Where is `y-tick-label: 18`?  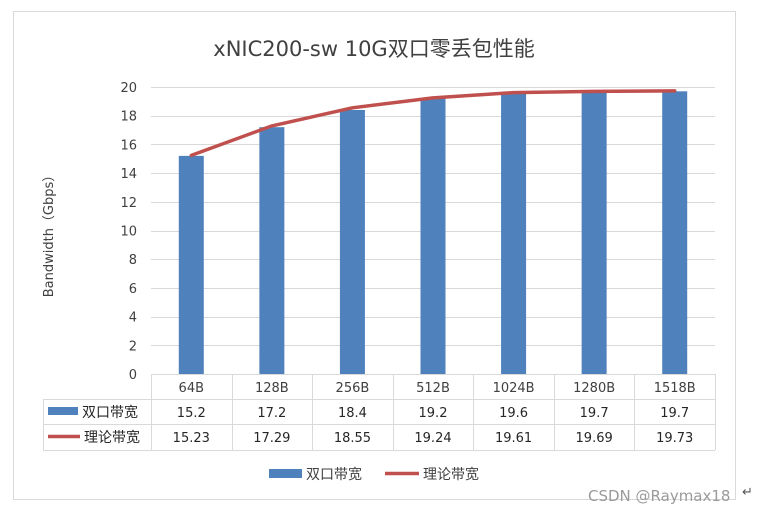
y-tick-label: 18 is located at coordinates (128, 117).